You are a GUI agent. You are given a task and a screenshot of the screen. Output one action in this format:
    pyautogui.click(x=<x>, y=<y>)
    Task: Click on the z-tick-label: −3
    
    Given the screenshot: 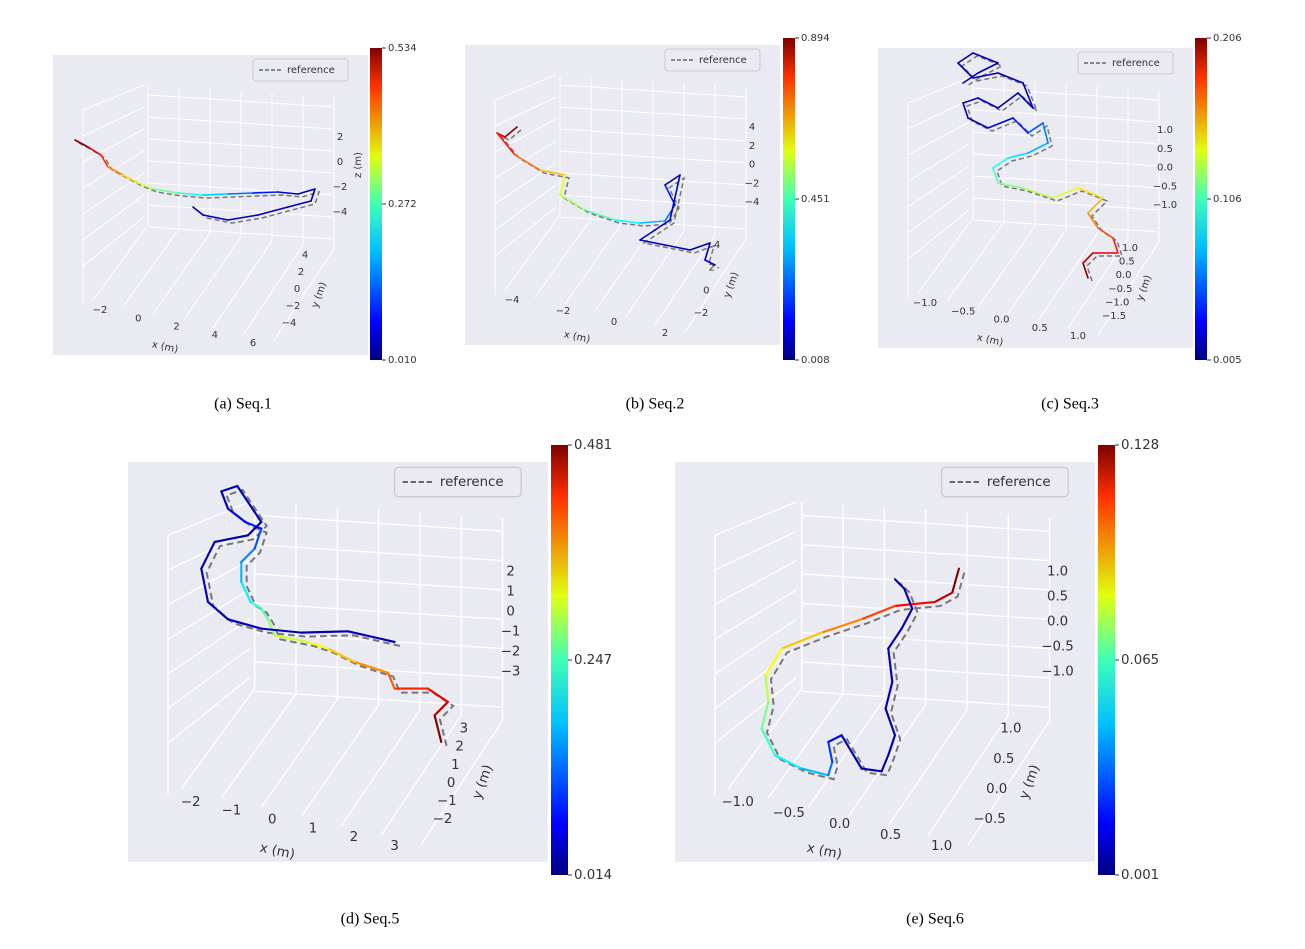 What is the action you would take?
    pyautogui.click(x=511, y=671)
    